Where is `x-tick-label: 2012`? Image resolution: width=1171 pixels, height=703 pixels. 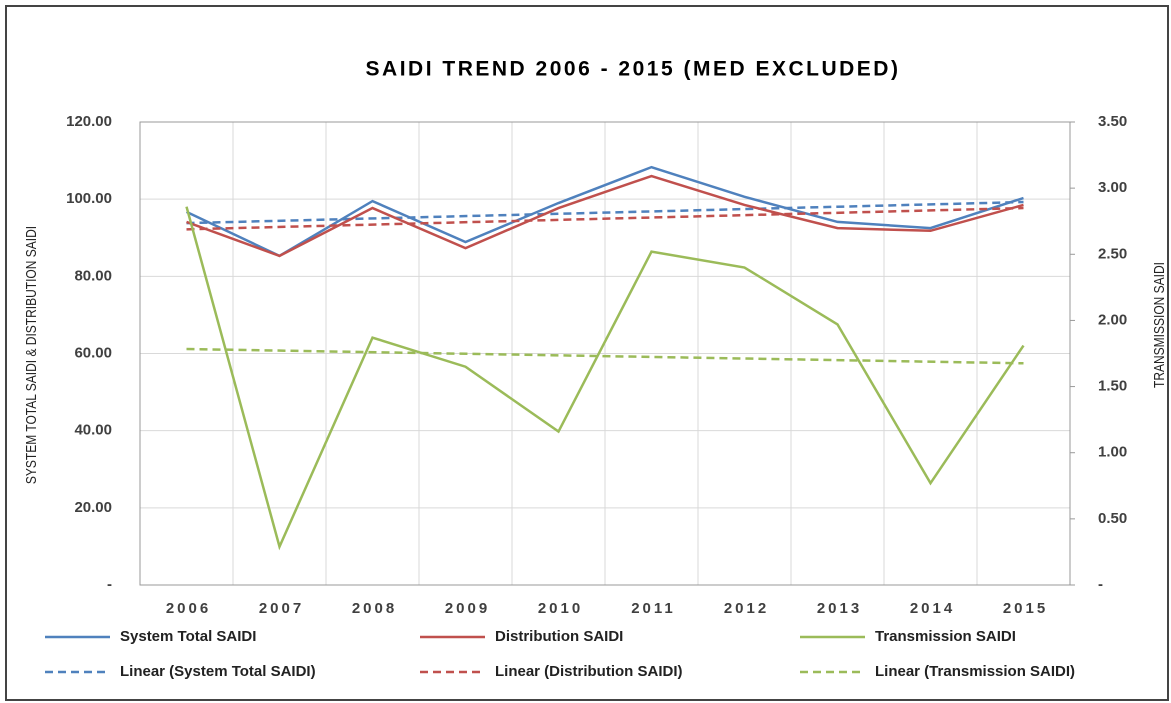
x-tick-label: 2012 is located at coordinates (746, 608).